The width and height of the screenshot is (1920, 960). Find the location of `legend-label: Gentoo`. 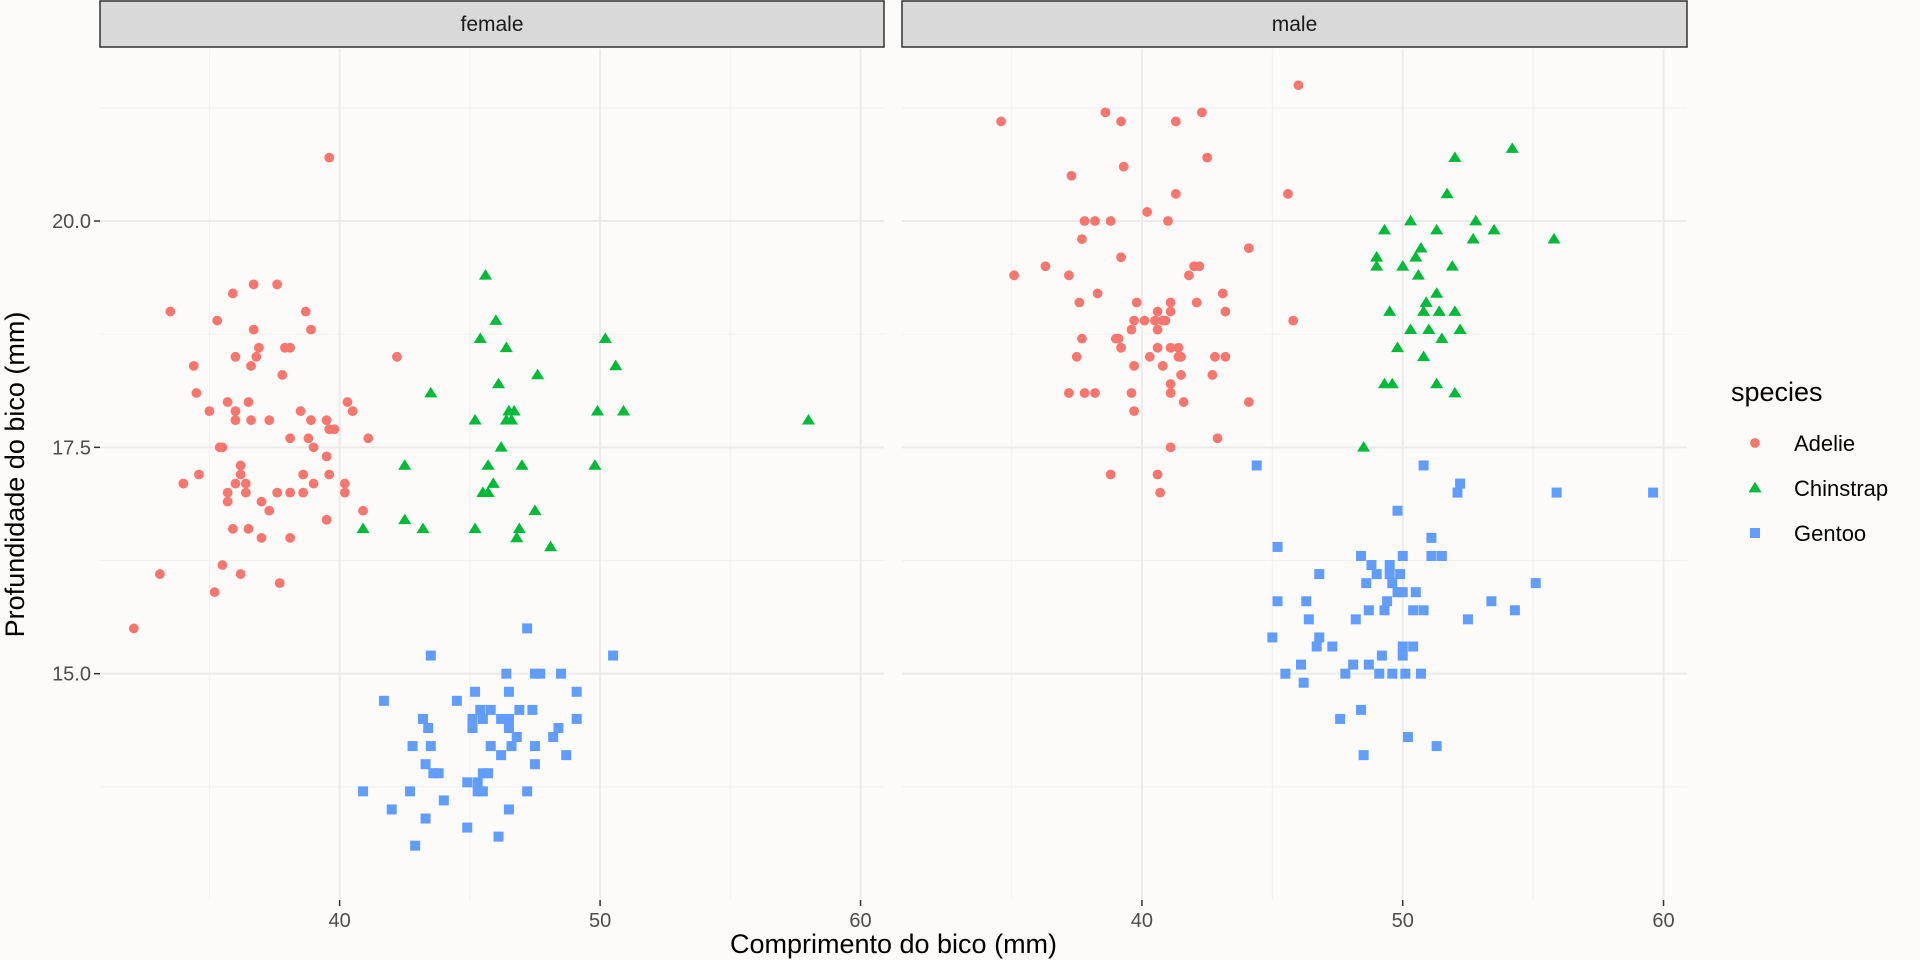

legend-label: Gentoo is located at coordinates (1830, 533).